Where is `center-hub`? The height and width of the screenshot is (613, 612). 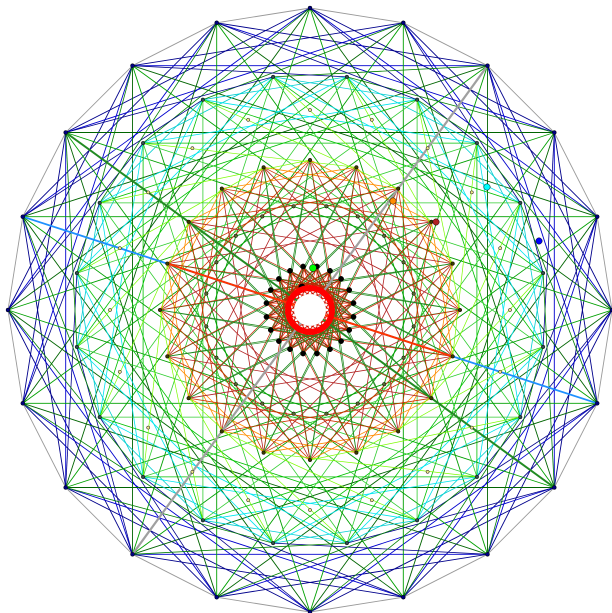 center-hub is located at coordinates (310, 310).